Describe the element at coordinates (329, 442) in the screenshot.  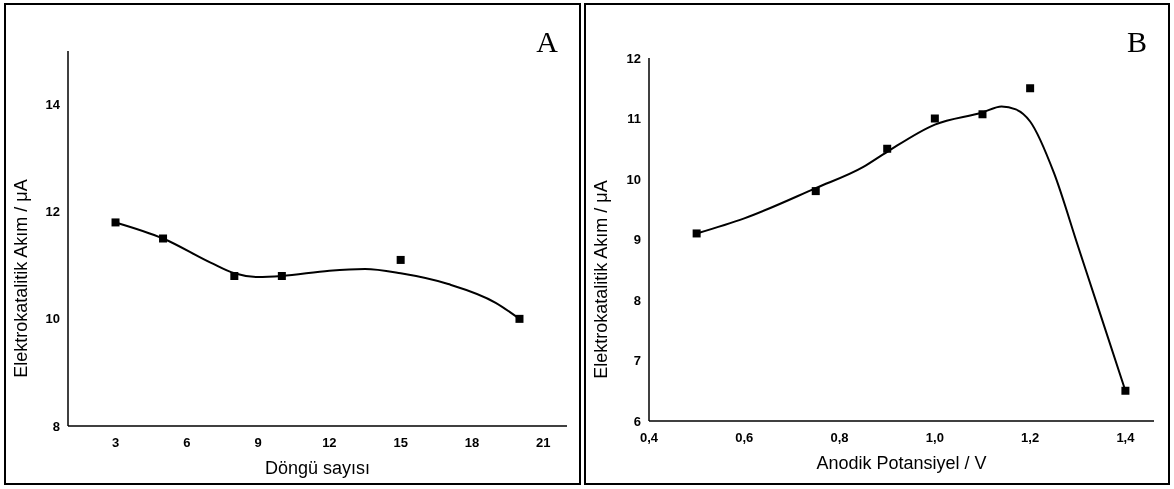
I see `x-tick-label: 12` at that location.